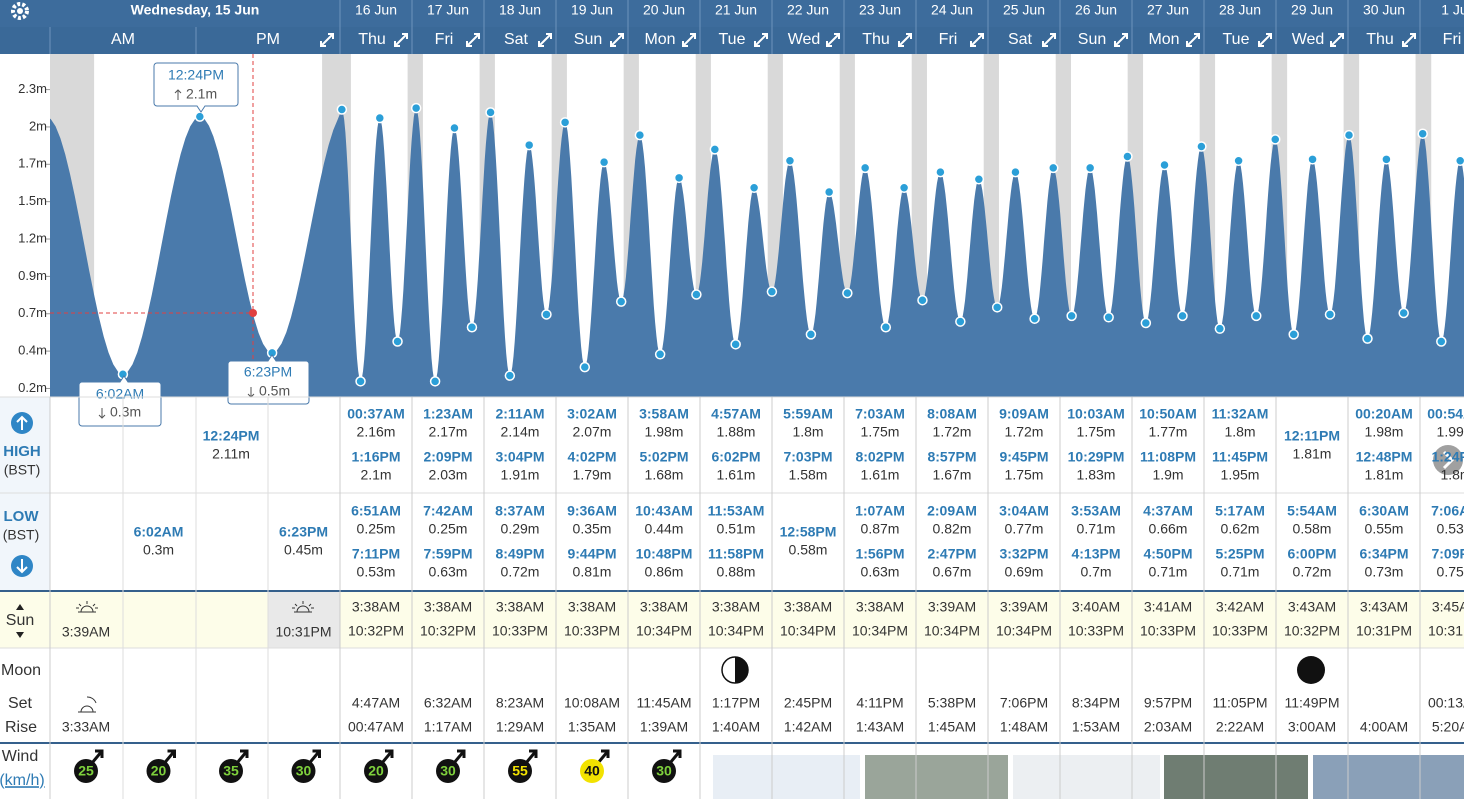 The width and height of the screenshot is (1464, 799). I want to click on tide-height: 0.53m, so click(376, 572).